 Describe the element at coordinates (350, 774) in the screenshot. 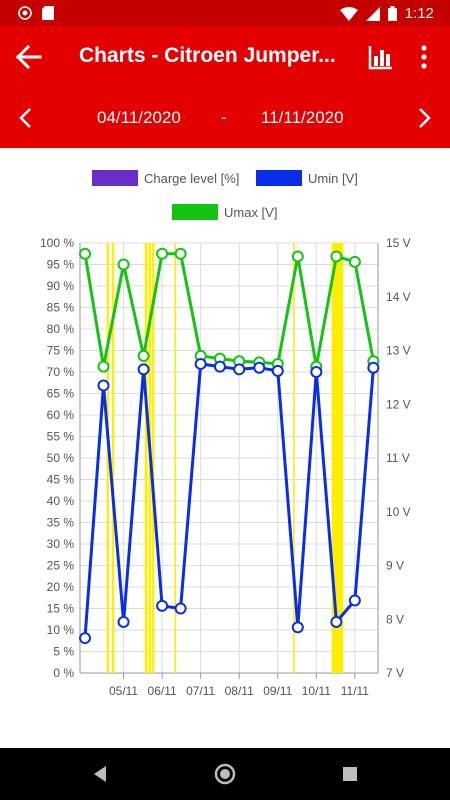

I see `nav-recents-icon` at that location.